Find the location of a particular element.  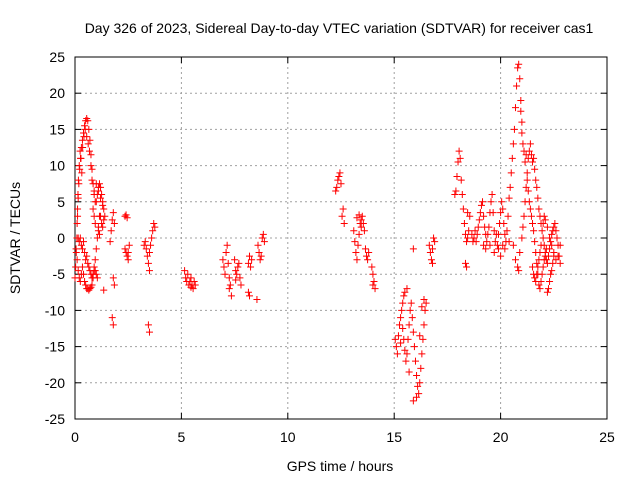

y-tick-label: 15 is located at coordinates (57, 129).